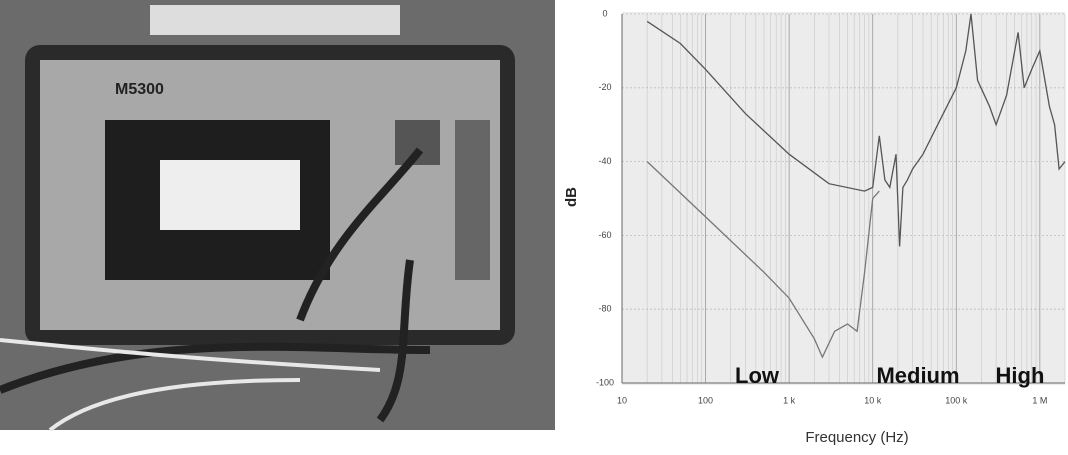 The width and height of the screenshot is (1068, 455). What do you see at coordinates (604, 87) in the screenshot?
I see `y-tick-label: -20` at bounding box center [604, 87].